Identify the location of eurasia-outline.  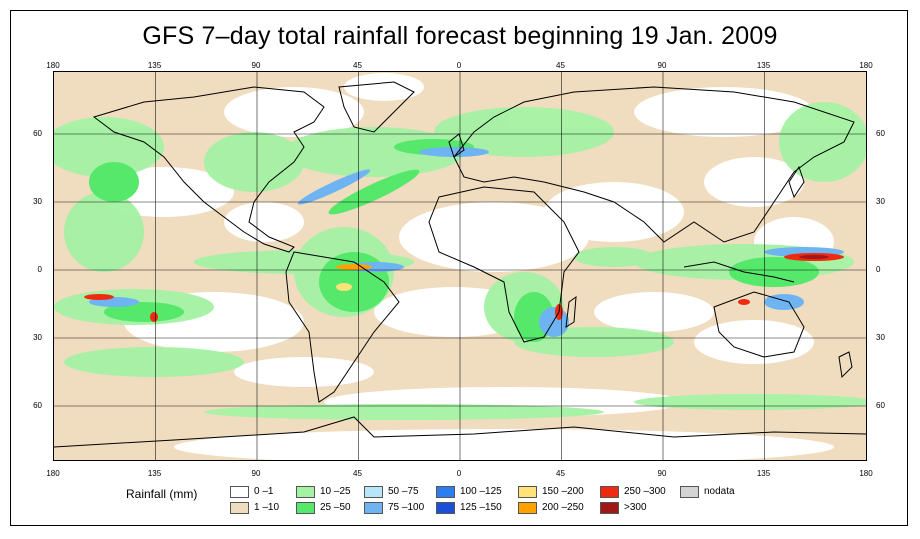
(654, 164).